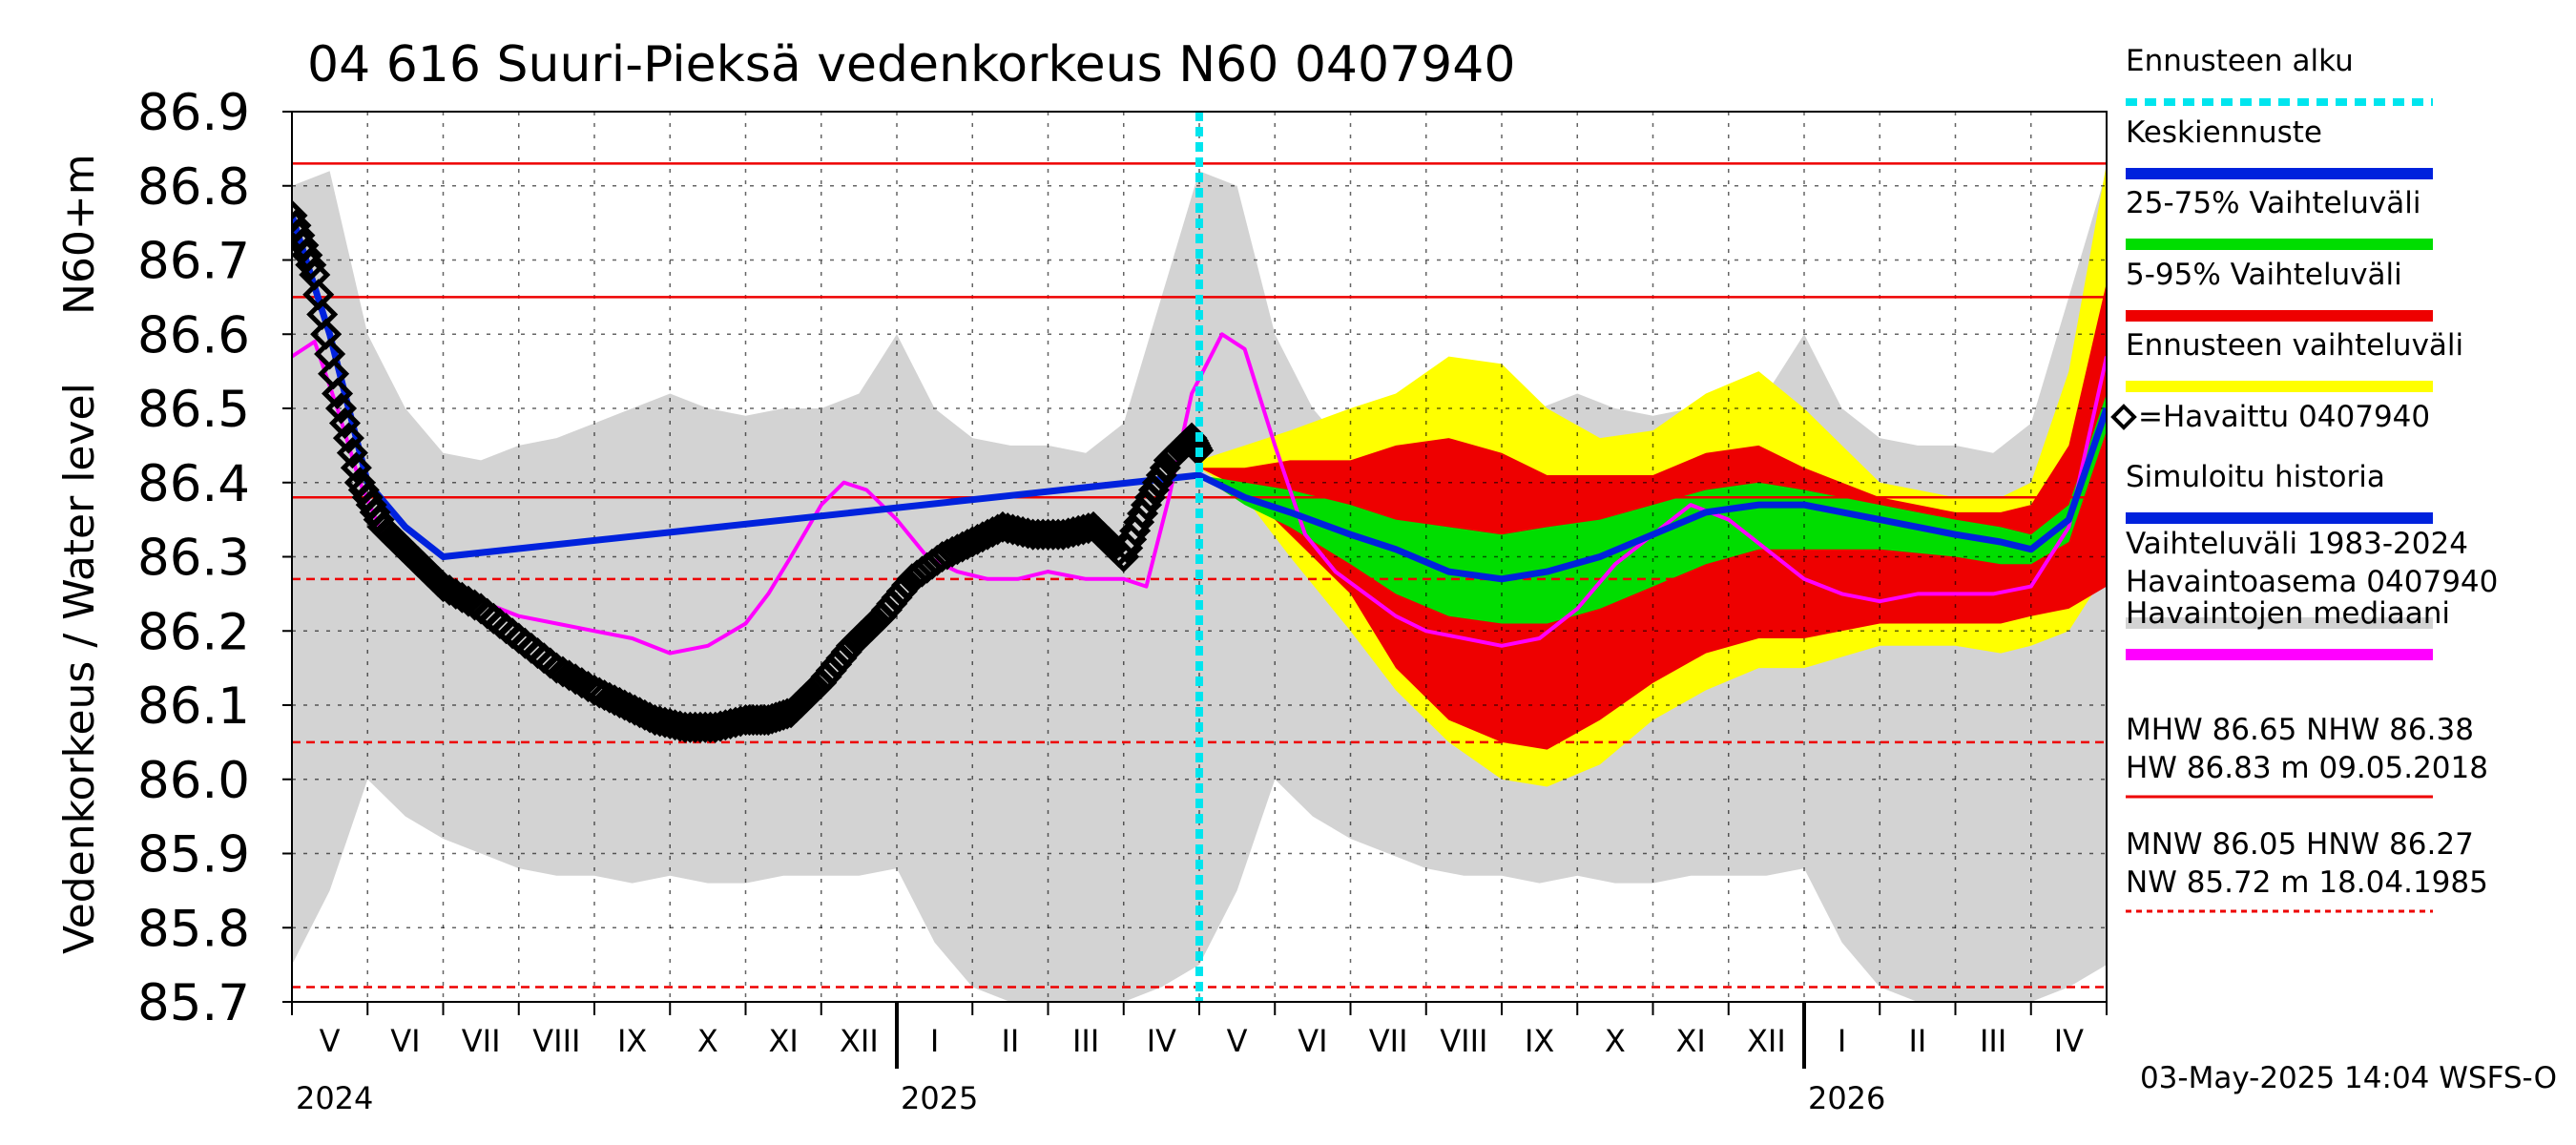  What do you see at coordinates (193, 484) in the screenshot?
I see `y-tick-label: 86.4` at bounding box center [193, 484].